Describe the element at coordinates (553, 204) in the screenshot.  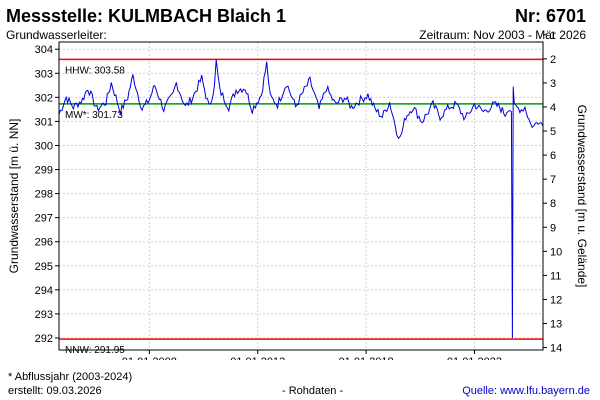
I see `y-right-tick-label: 8` at that location.